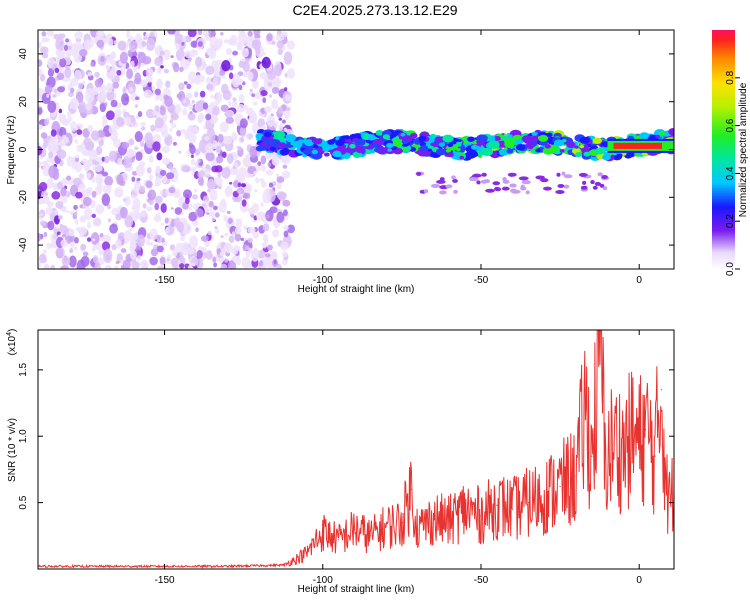 This screenshot has height=600, width=750. What do you see at coordinates (730, 173) in the screenshot?
I see `colorbar-tick-label: 0.4` at bounding box center [730, 173].